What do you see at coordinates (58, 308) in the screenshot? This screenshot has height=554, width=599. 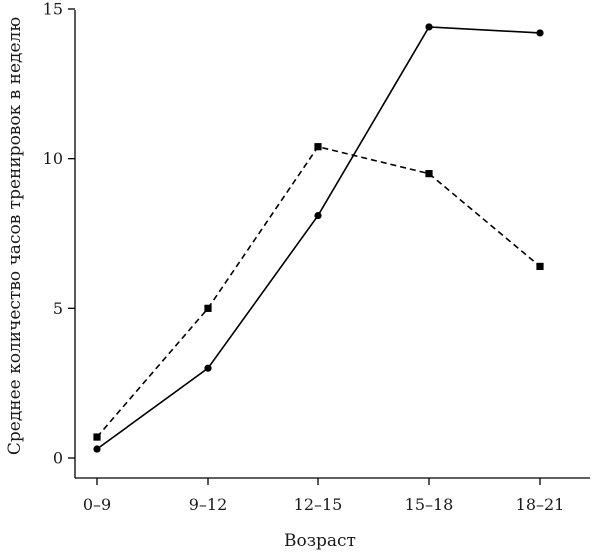 I see `y-tick-label: 5` at bounding box center [58, 308].